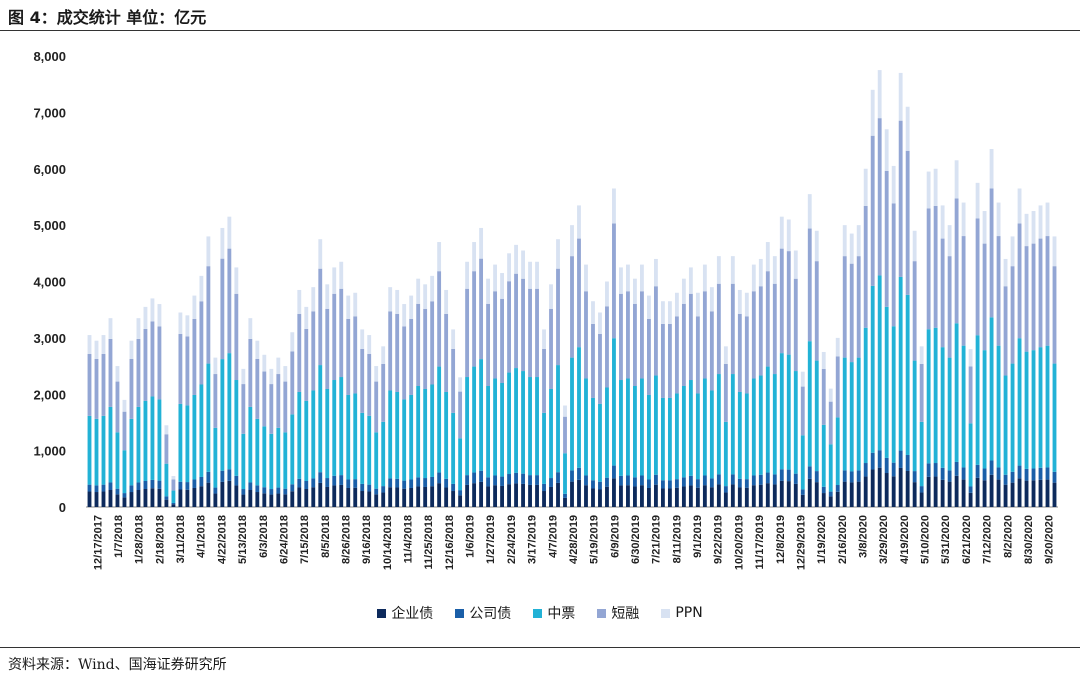  Describe the element at coordinates (802, 542) in the screenshot. I see `x-tick-label: 12/29/2019` at that location.